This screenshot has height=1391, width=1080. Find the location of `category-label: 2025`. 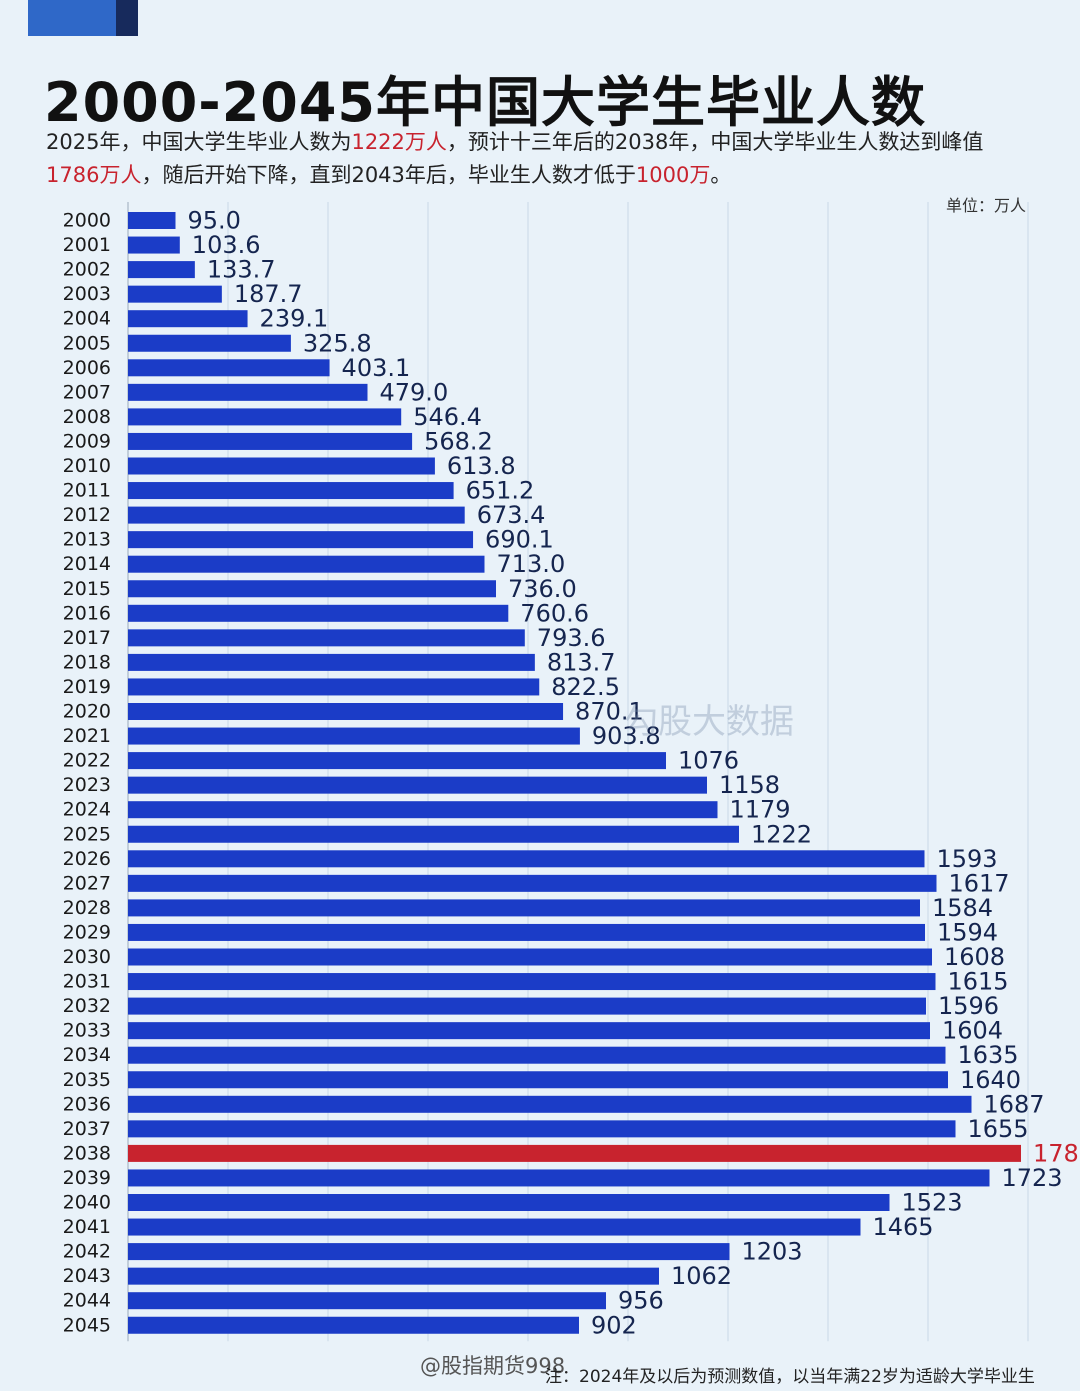

category-label: 2025 is located at coordinates (87, 834).